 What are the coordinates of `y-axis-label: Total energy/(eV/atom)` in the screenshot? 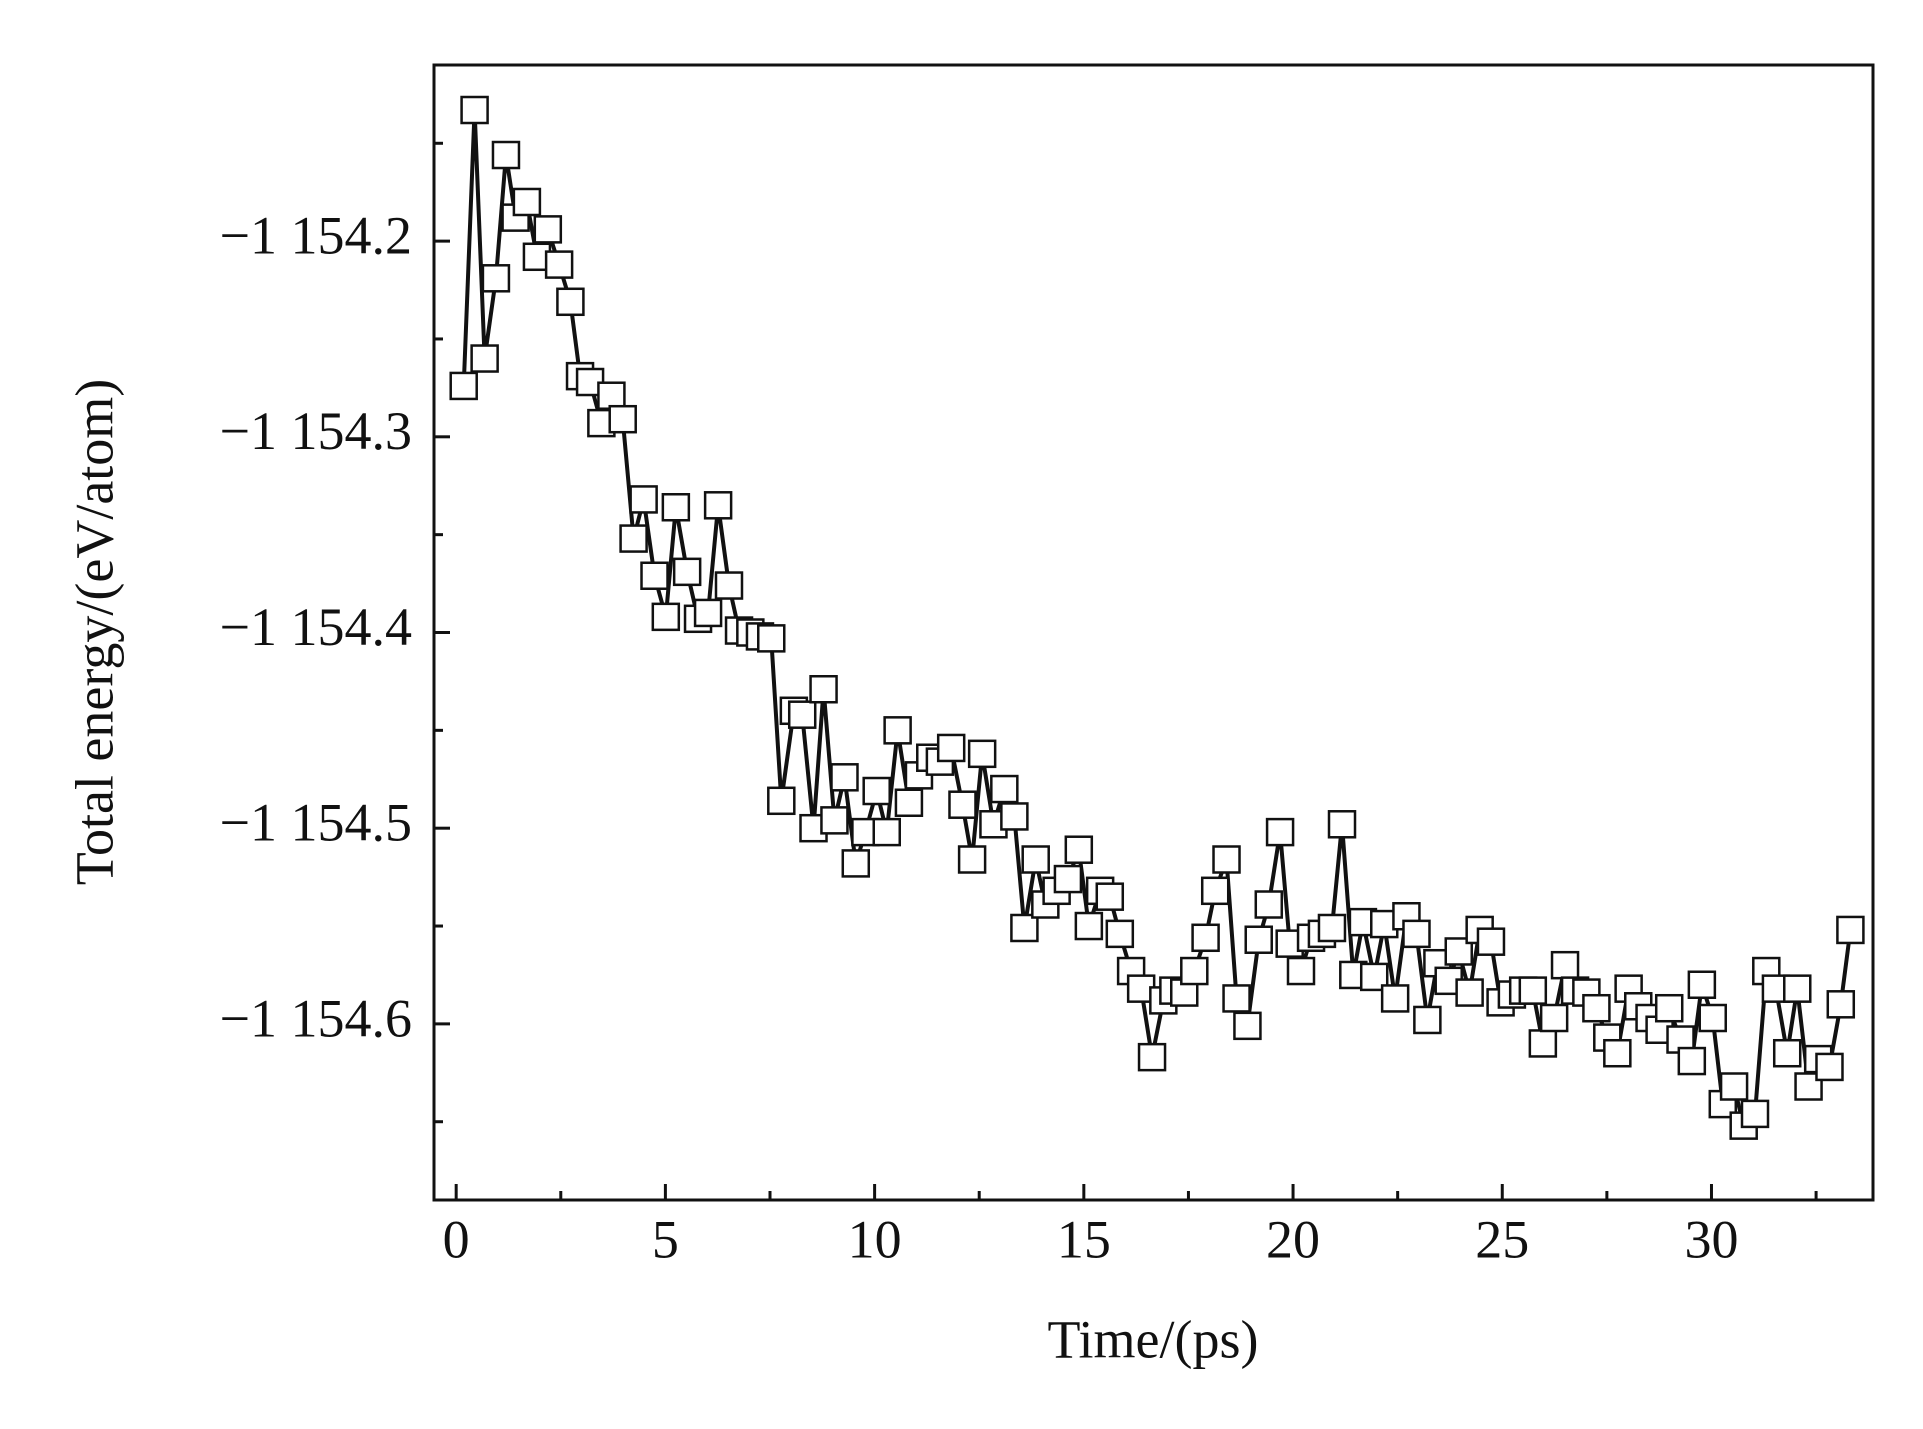 It's located at (94, 632).